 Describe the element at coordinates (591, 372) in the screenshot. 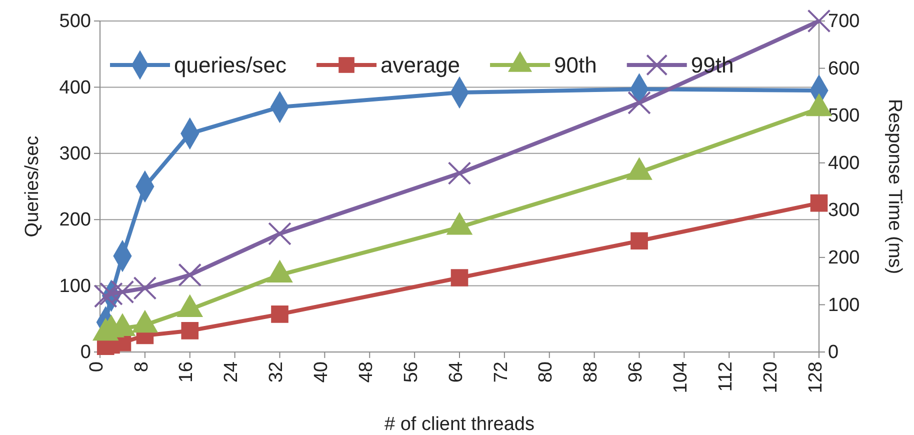

I see `x-tick-label: 88` at that location.